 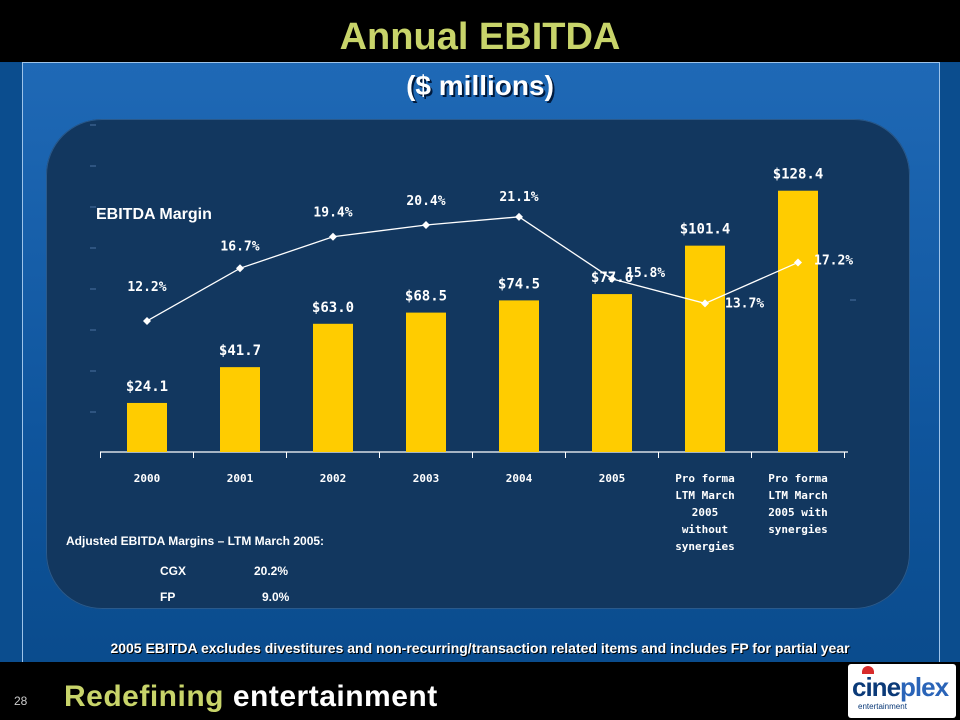 I want to click on x-tick-label: 2003, so click(x=426, y=478).